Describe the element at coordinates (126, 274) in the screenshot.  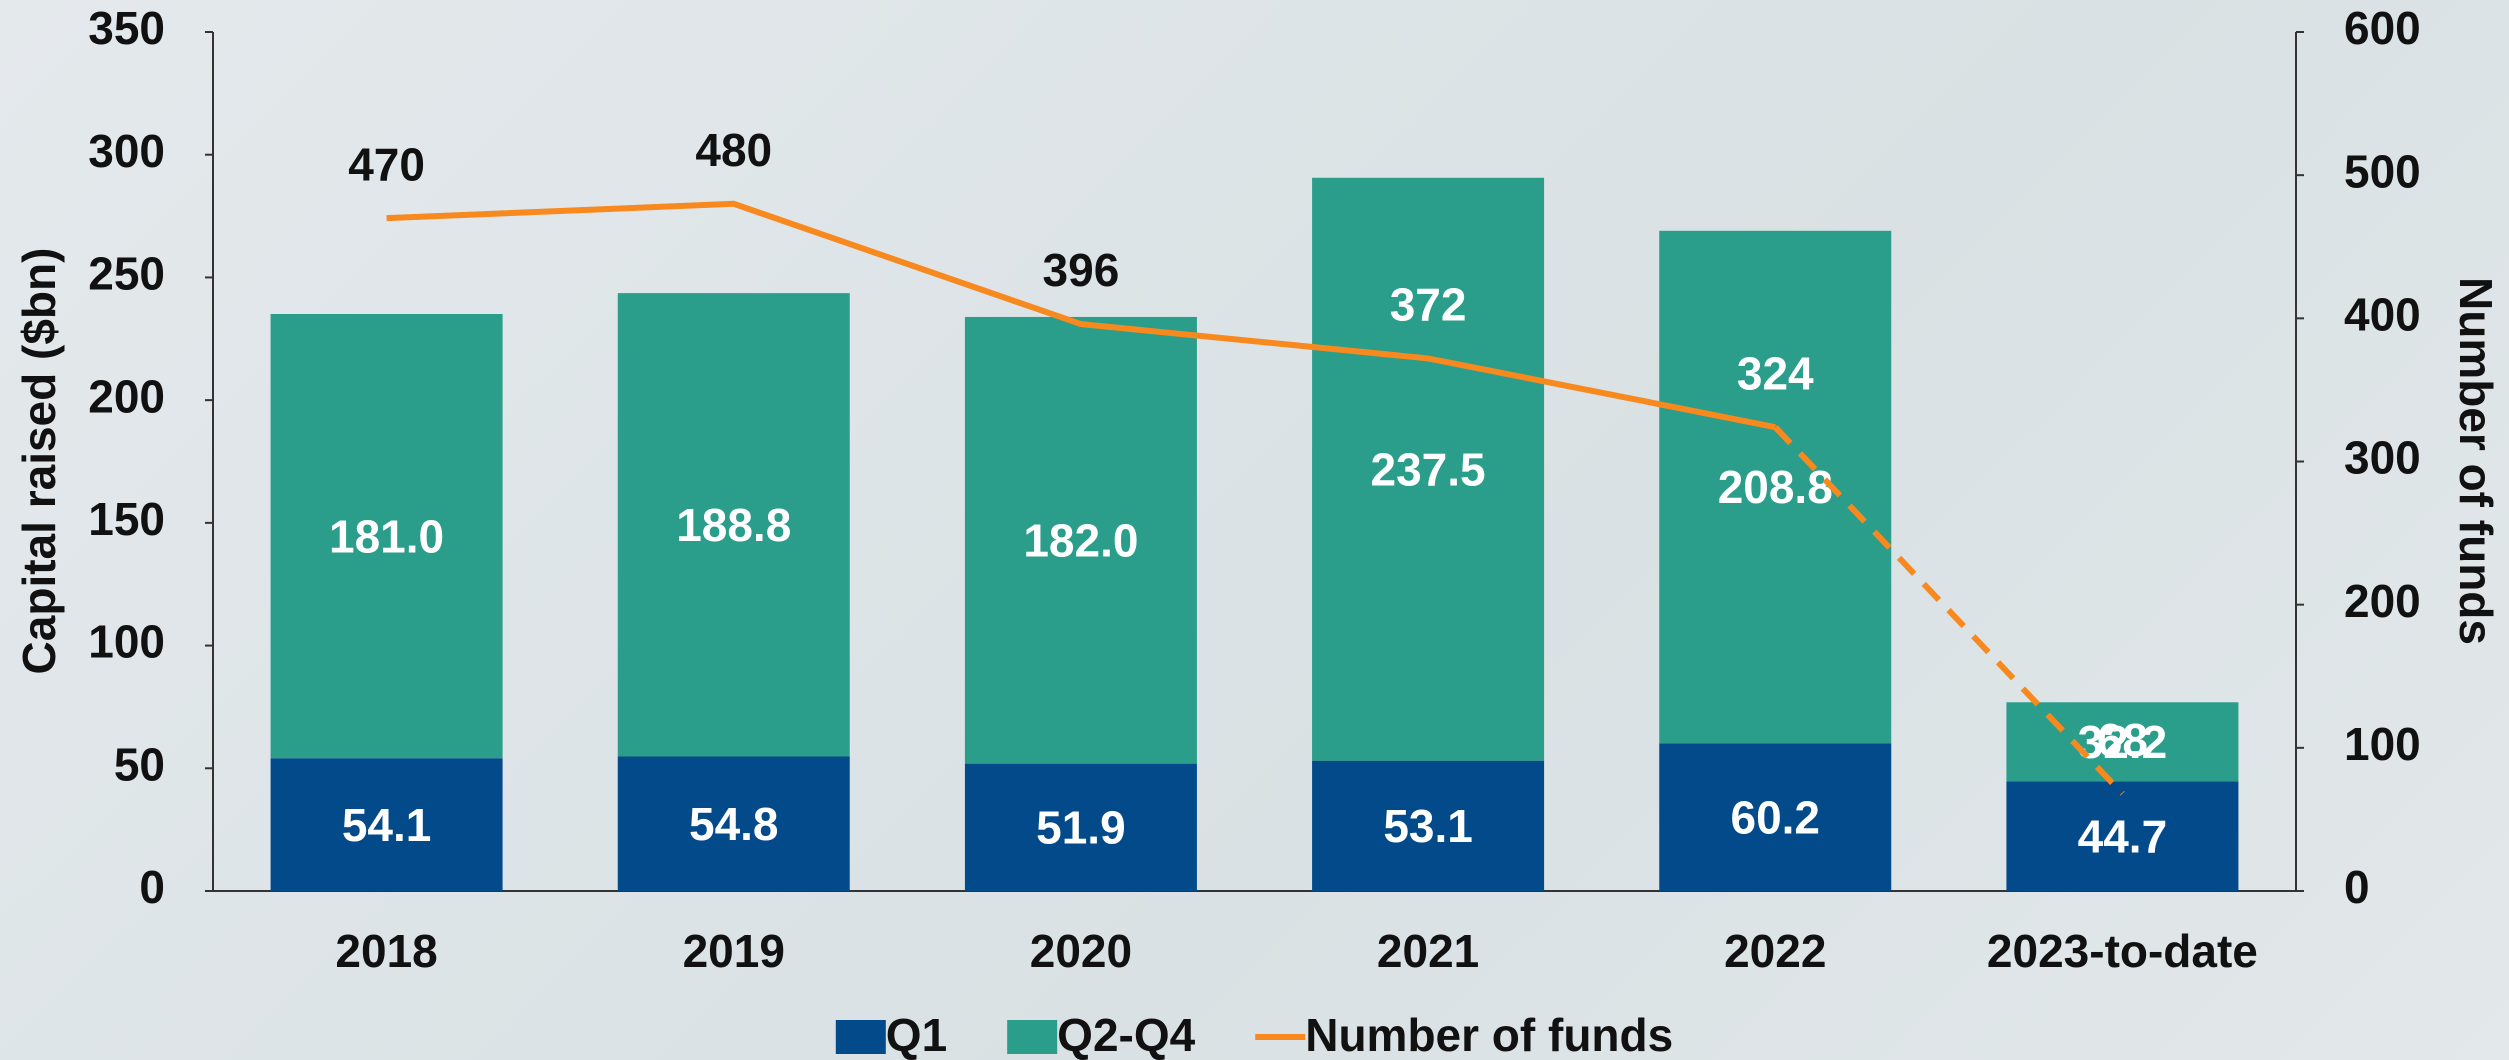
I see `y-tick-label: 250` at that location.